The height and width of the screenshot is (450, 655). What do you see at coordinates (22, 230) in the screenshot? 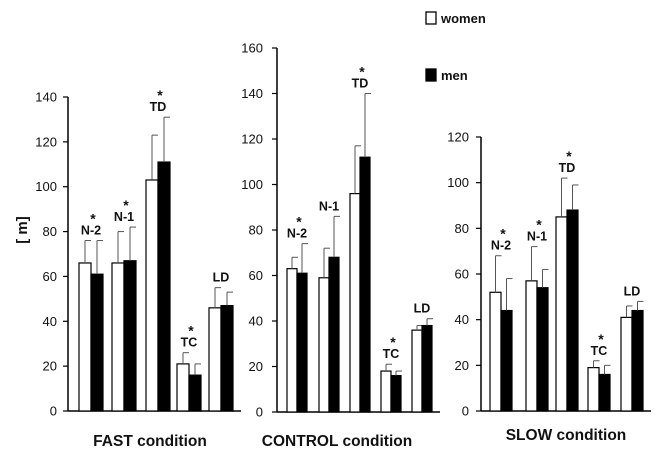
I see `y-axis-label: [ m]` at bounding box center [22, 230].